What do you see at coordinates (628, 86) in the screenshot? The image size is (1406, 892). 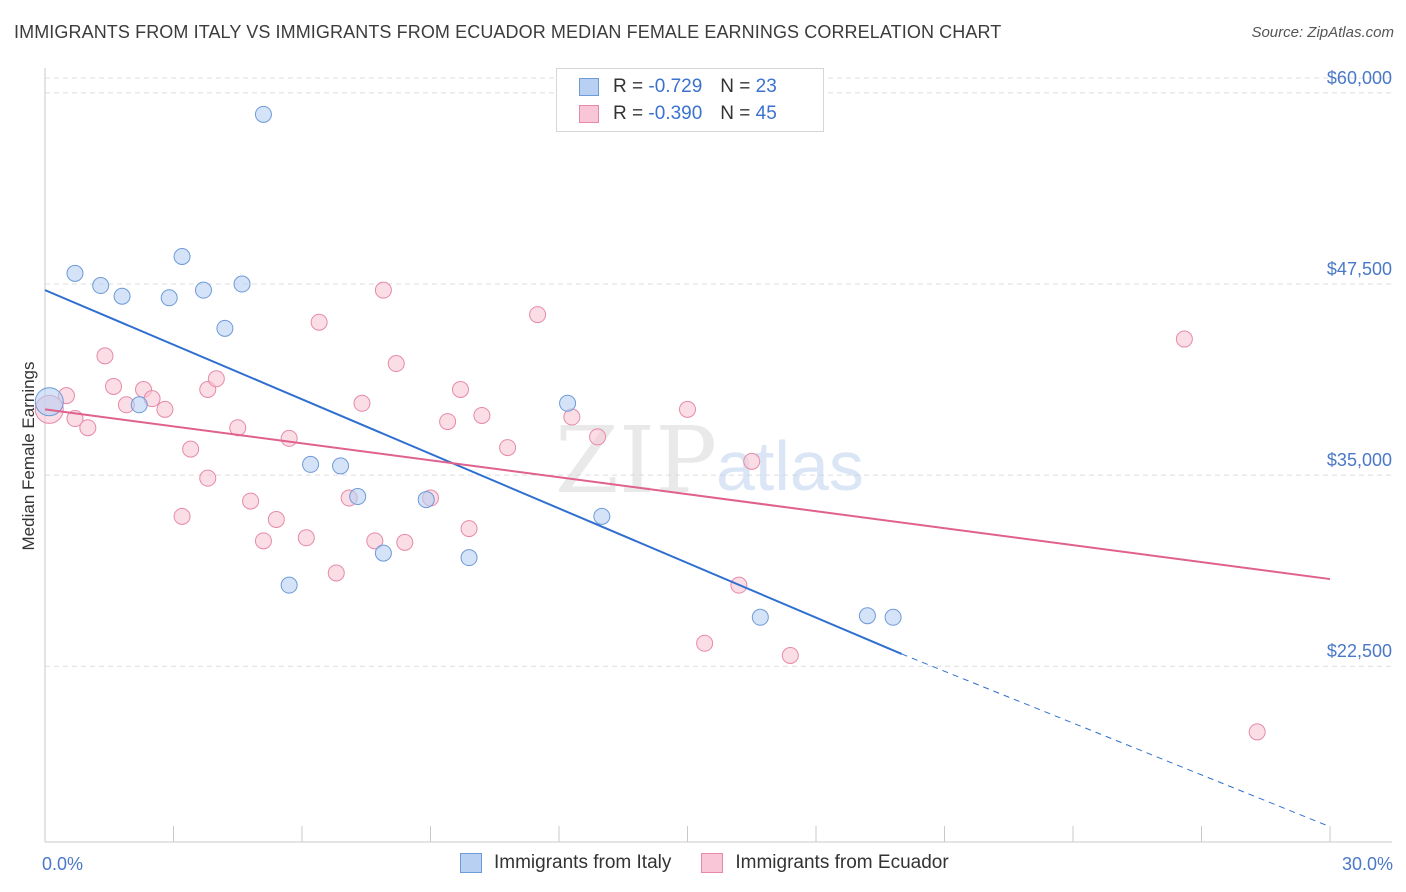 I see `italy-r-label: R =` at bounding box center [628, 86].